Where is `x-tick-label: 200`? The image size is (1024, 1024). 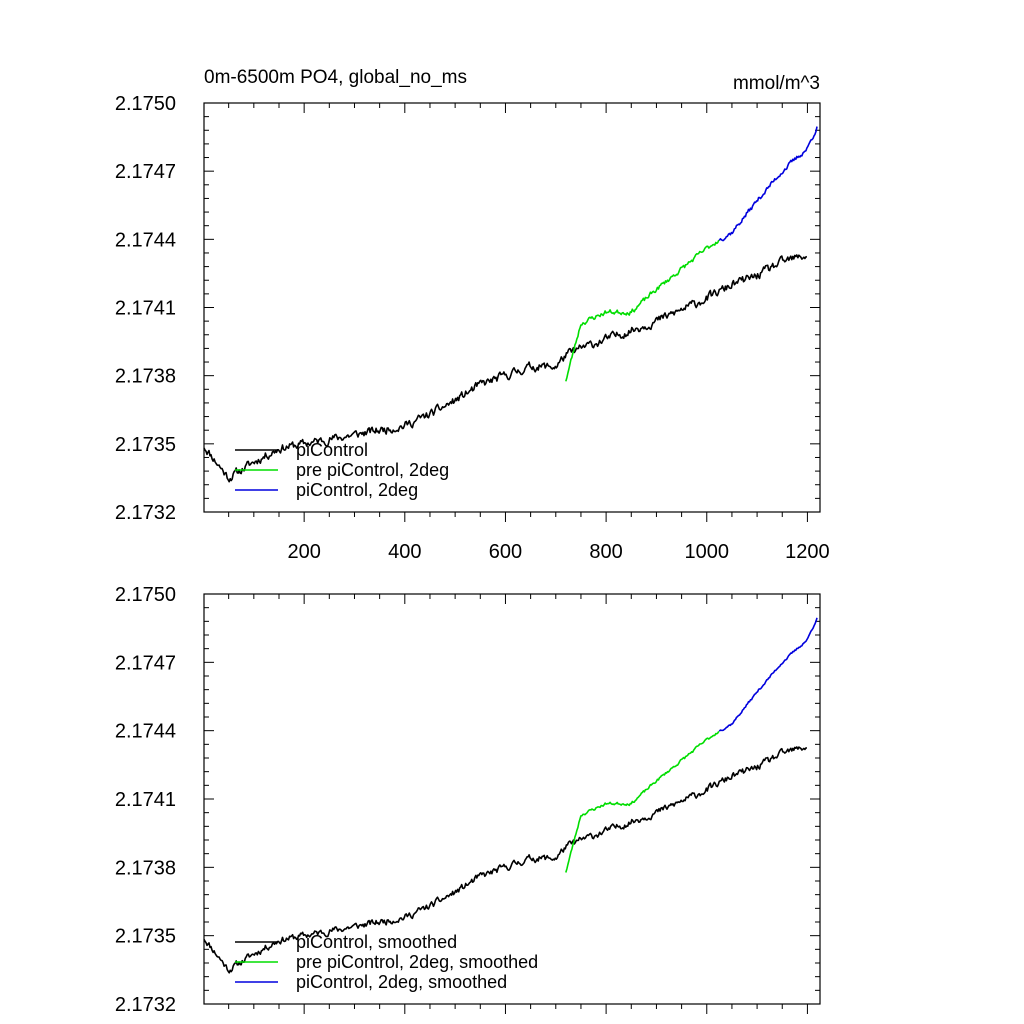 x-tick-label: 200 is located at coordinates (303, 552).